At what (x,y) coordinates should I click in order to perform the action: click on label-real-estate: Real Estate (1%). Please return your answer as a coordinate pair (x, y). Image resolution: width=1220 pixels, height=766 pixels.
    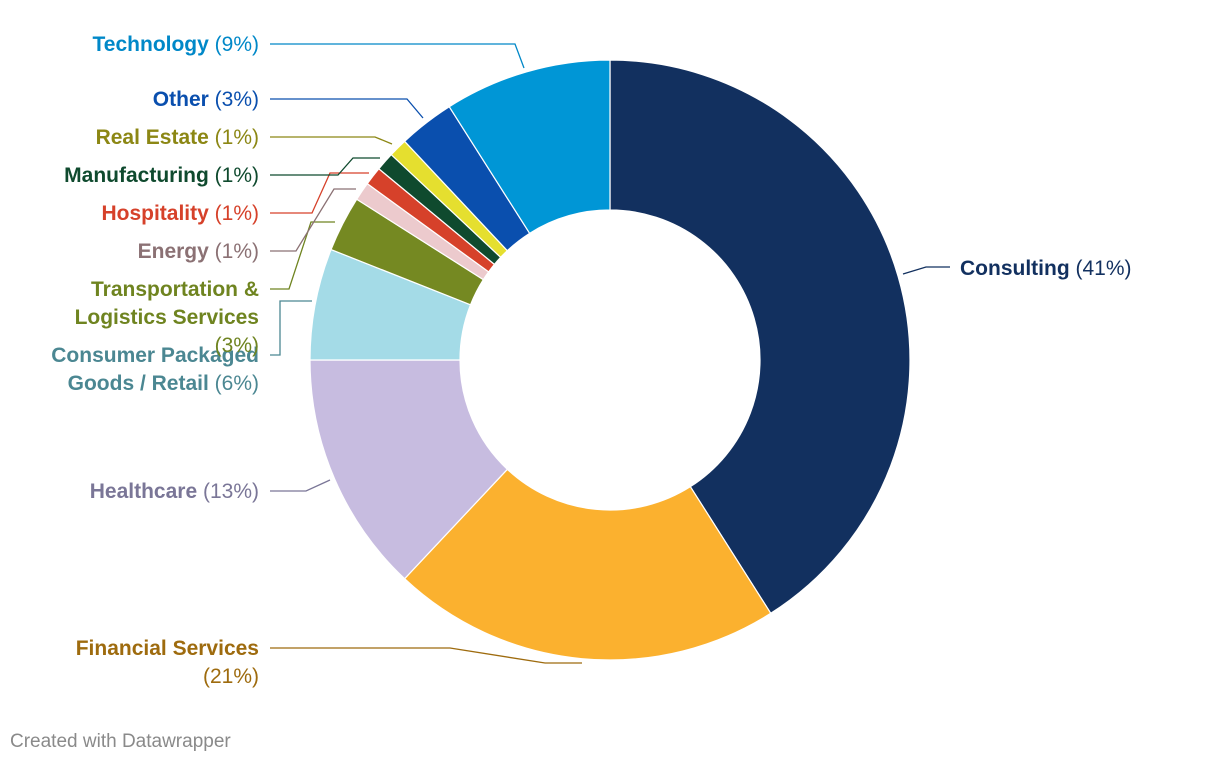
    Looking at the image, I should click on (177, 137).